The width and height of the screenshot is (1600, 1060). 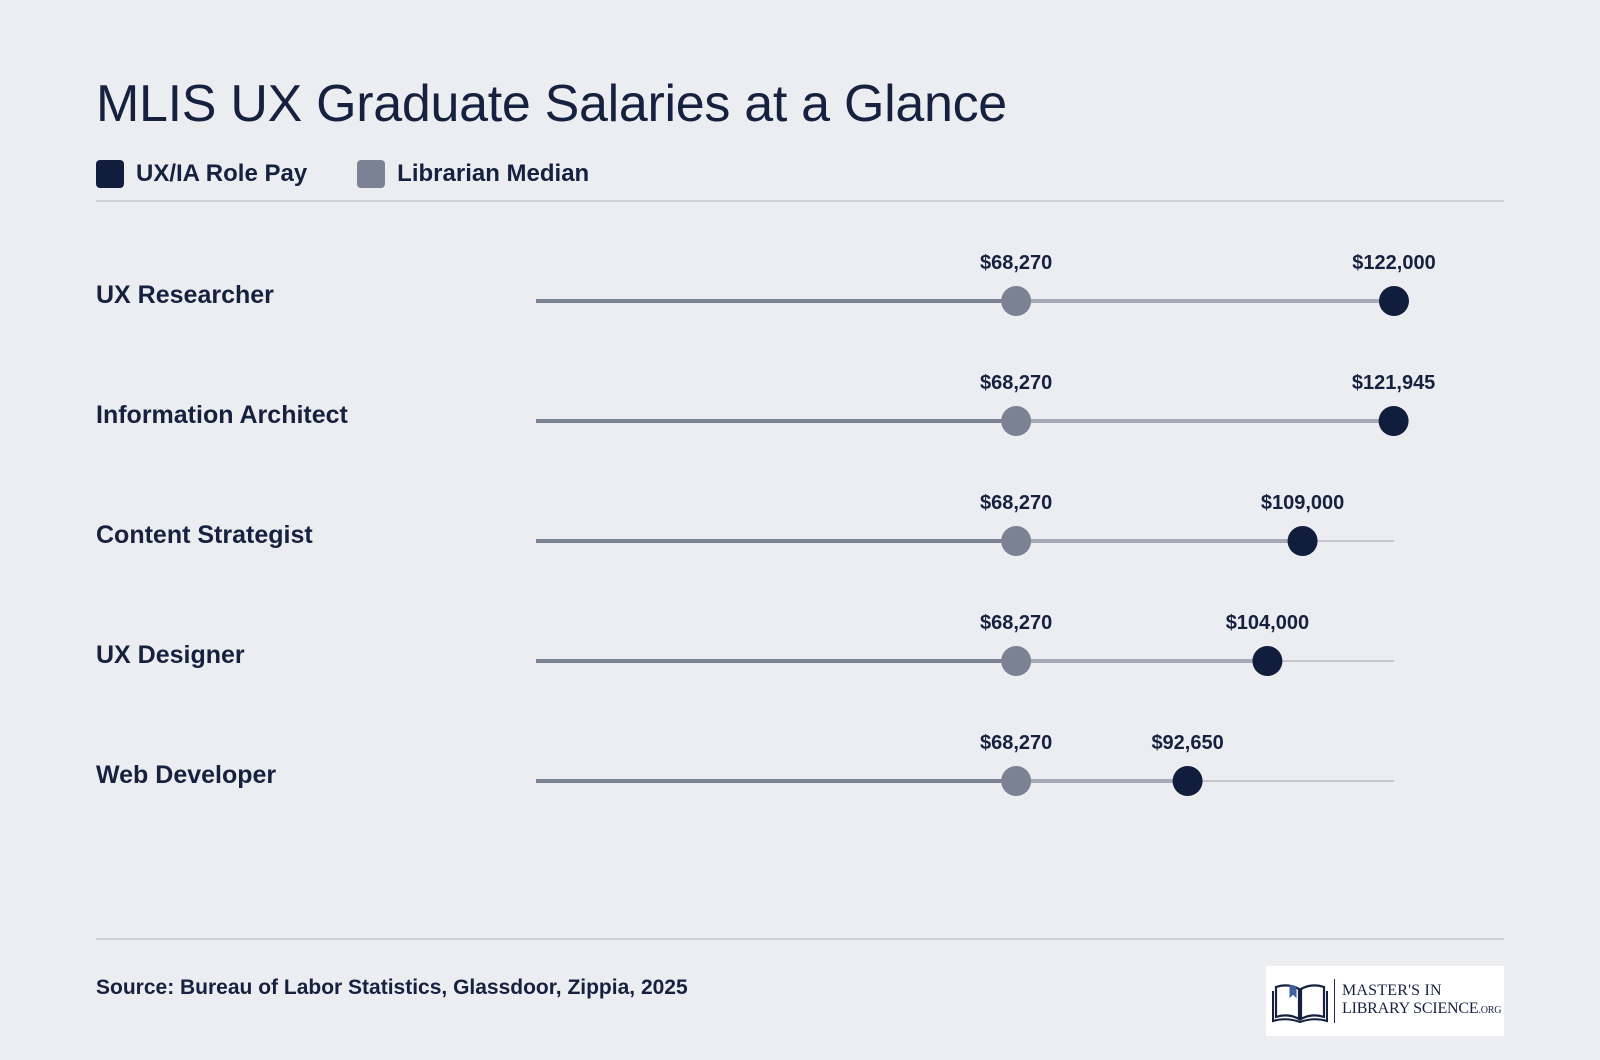 What do you see at coordinates (222, 415) in the screenshot?
I see `row-label-information-architect: Information Architect` at bounding box center [222, 415].